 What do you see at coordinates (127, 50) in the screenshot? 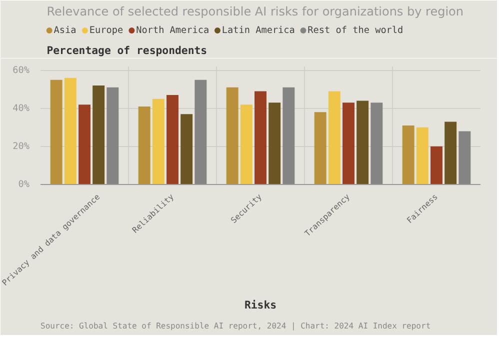
I see `y-axis-title: Percentage of respondents` at bounding box center [127, 50].